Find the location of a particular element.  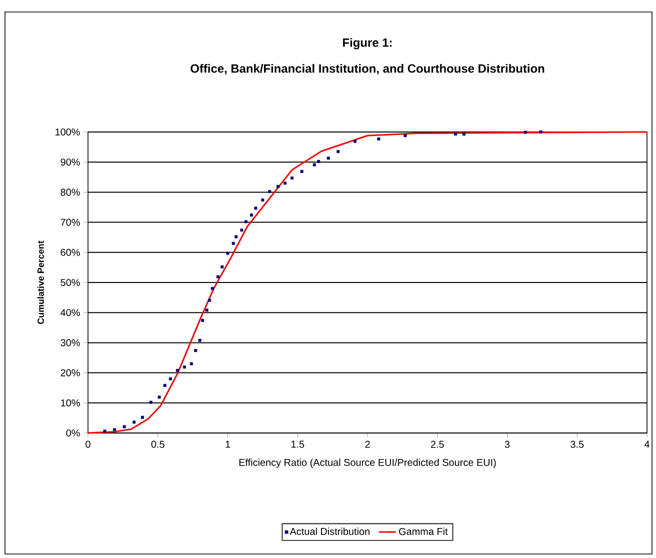

x-tick-label: 0.5 is located at coordinates (157, 444).